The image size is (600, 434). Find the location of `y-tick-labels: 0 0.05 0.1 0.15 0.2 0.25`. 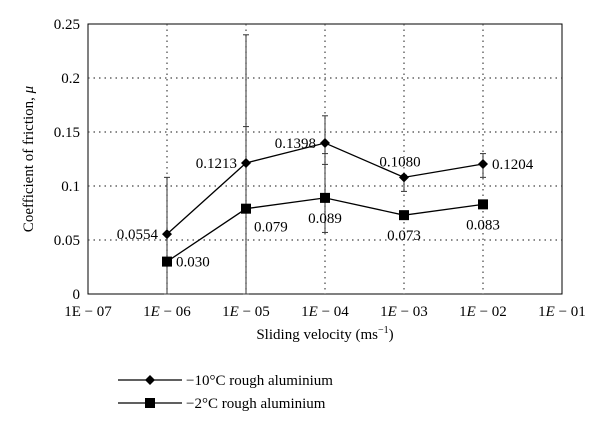

y-tick-labels: 0 0.05 0.1 0.15 0.2 0.25 is located at coordinates (67, 160).